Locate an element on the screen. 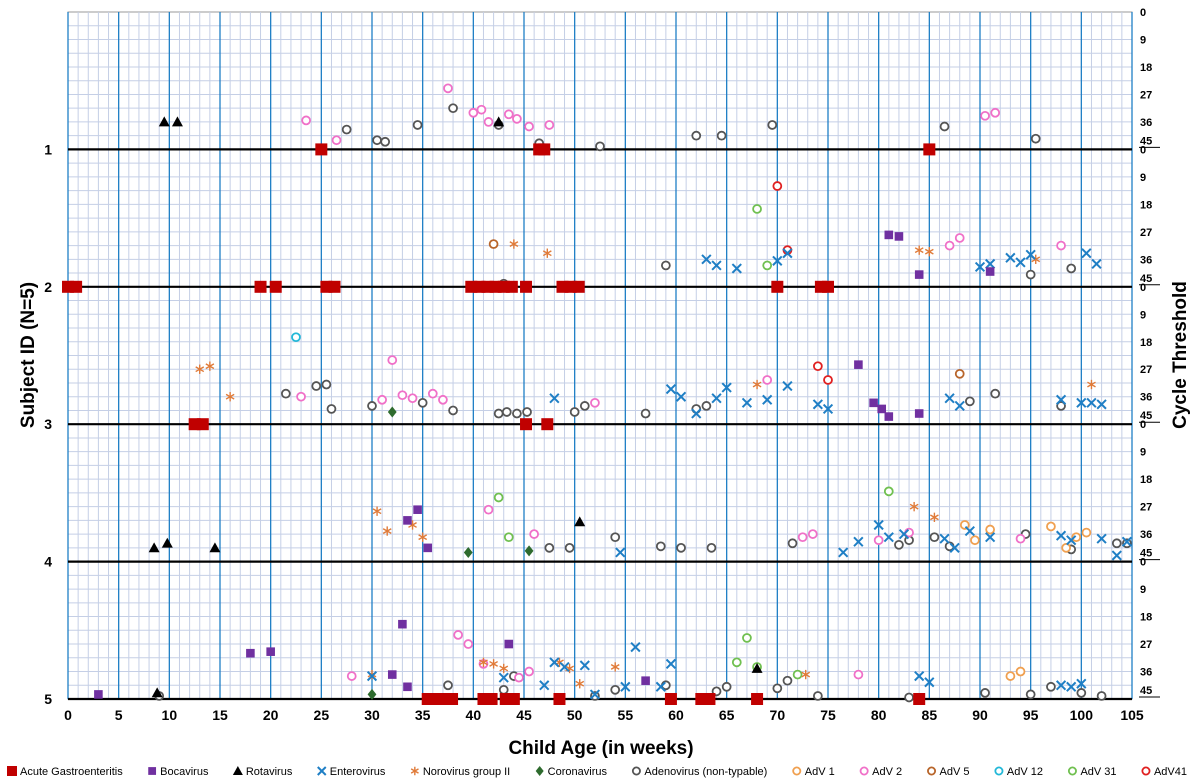 The width and height of the screenshot is (1195, 784). legend-swatch-bocavirus is located at coordinates (152, 771).